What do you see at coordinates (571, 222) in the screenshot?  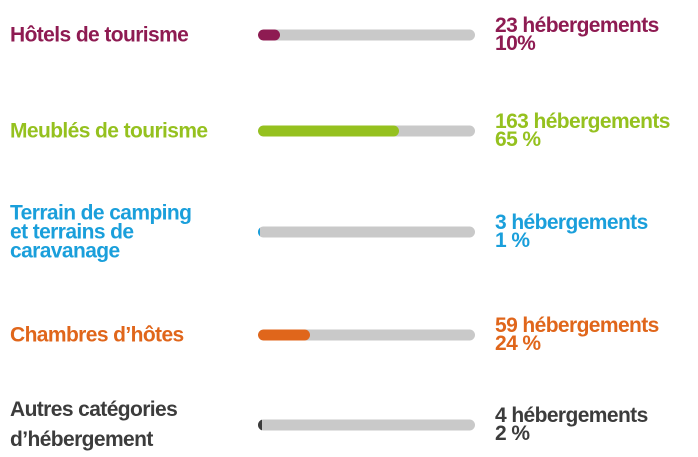 I see `count-label: 3 hébergements` at bounding box center [571, 222].